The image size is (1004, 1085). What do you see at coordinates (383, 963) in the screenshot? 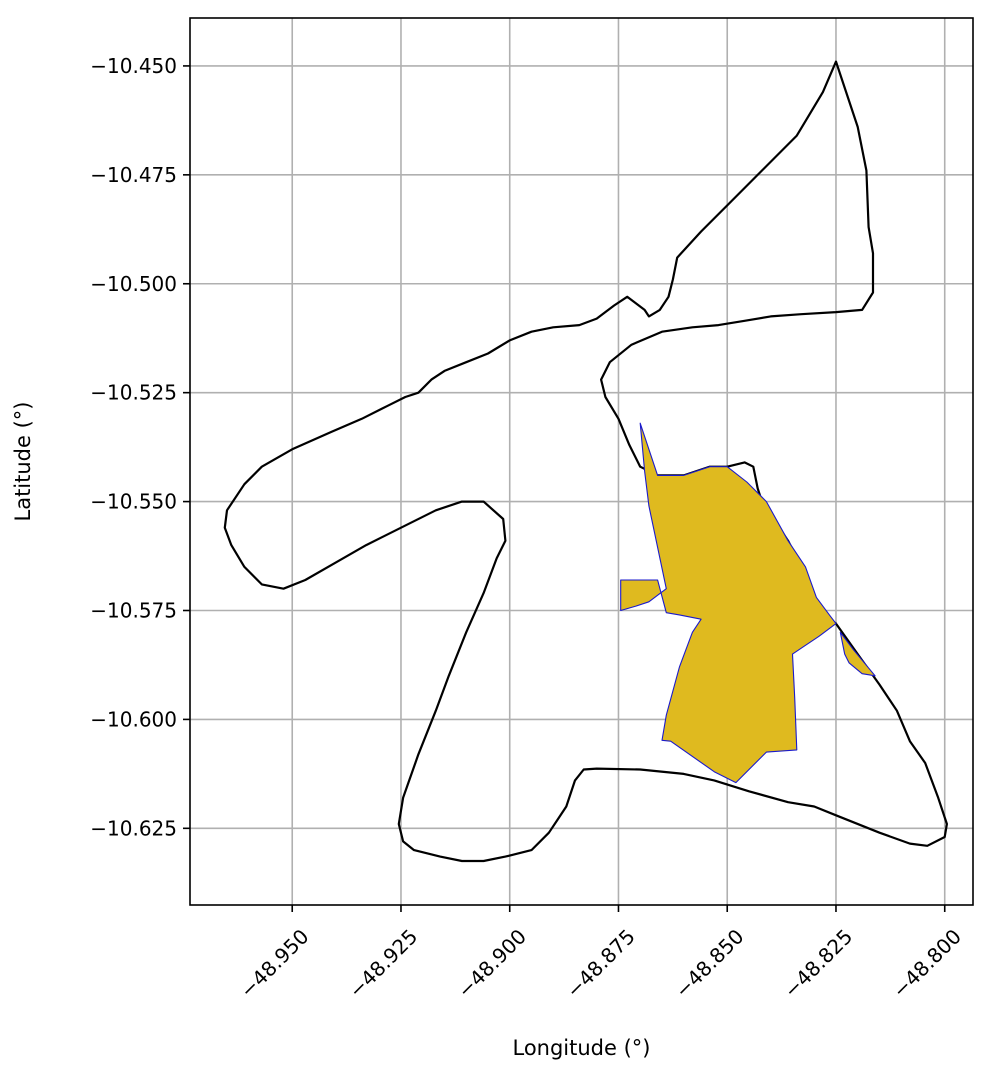
I see `x-tick-label: −48.925` at bounding box center [383, 963].